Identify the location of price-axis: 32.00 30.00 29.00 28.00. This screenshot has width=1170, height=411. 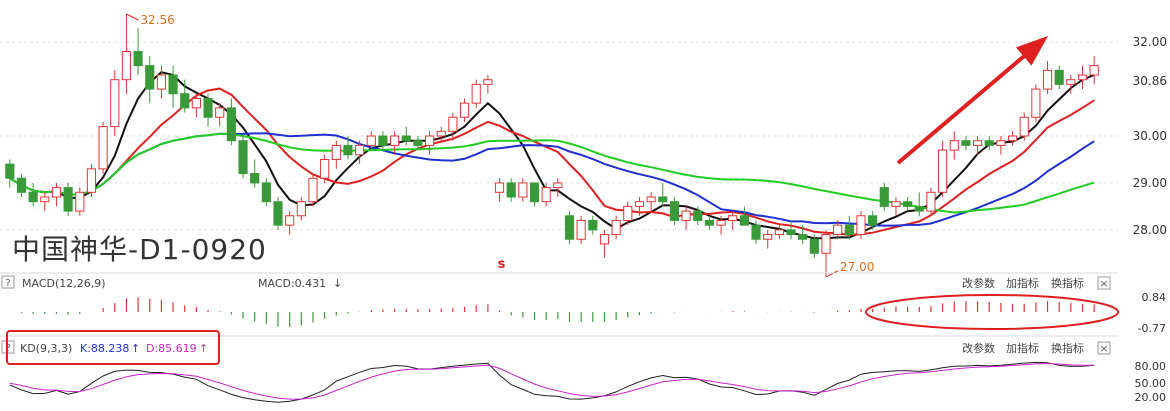
(1150, 136).